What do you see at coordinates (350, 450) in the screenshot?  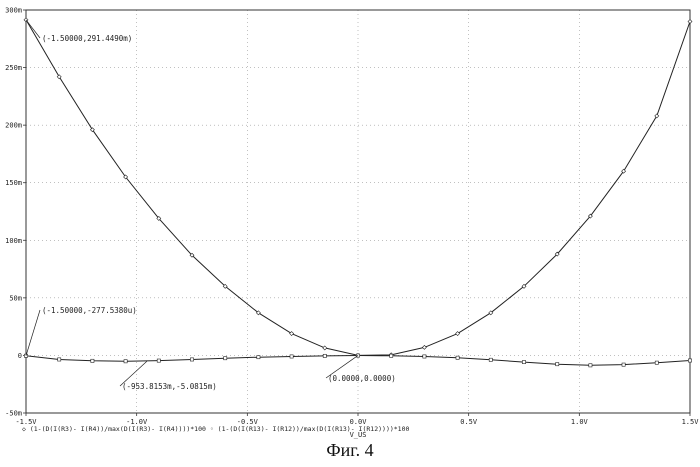 I see `figure-caption: Фиг. 4` at bounding box center [350, 450].